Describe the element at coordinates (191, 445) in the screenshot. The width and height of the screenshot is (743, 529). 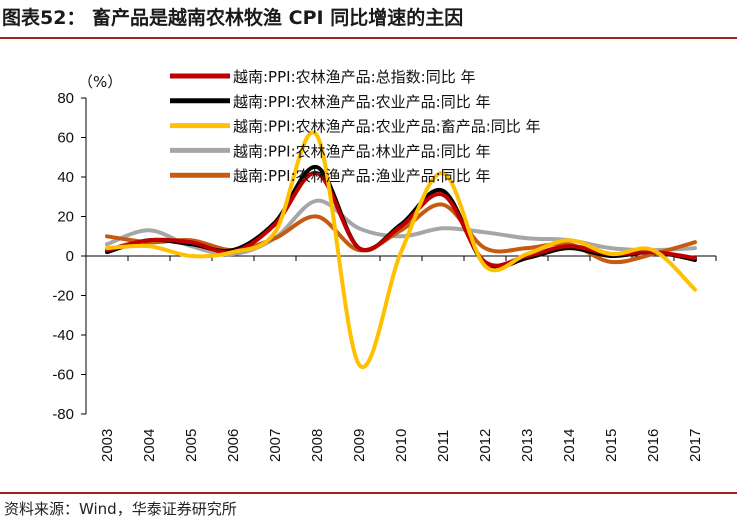
I see `x-tick-label: 2005` at that location.